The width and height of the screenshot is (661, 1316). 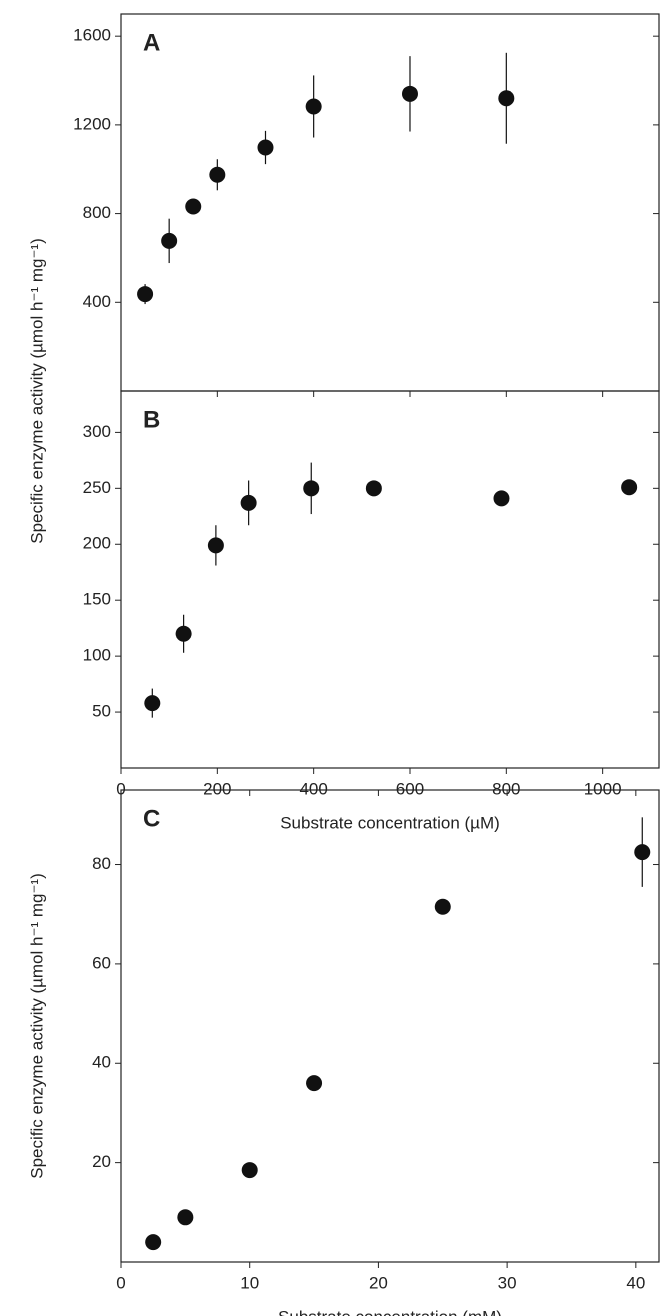 What do you see at coordinates (97, 543) in the screenshot?
I see `y-tick-label: 200` at bounding box center [97, 543].